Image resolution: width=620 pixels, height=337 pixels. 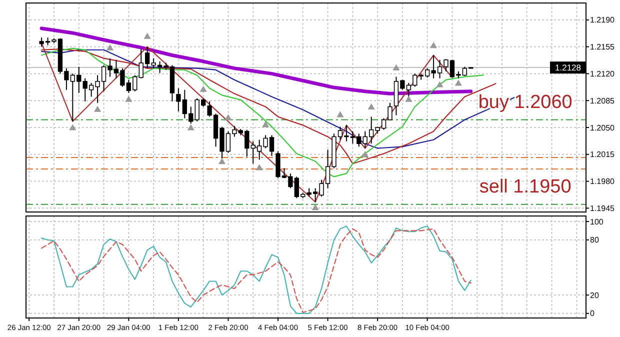 I want to click on y-tick-label: 1.2050, so click(x=603, y=127).